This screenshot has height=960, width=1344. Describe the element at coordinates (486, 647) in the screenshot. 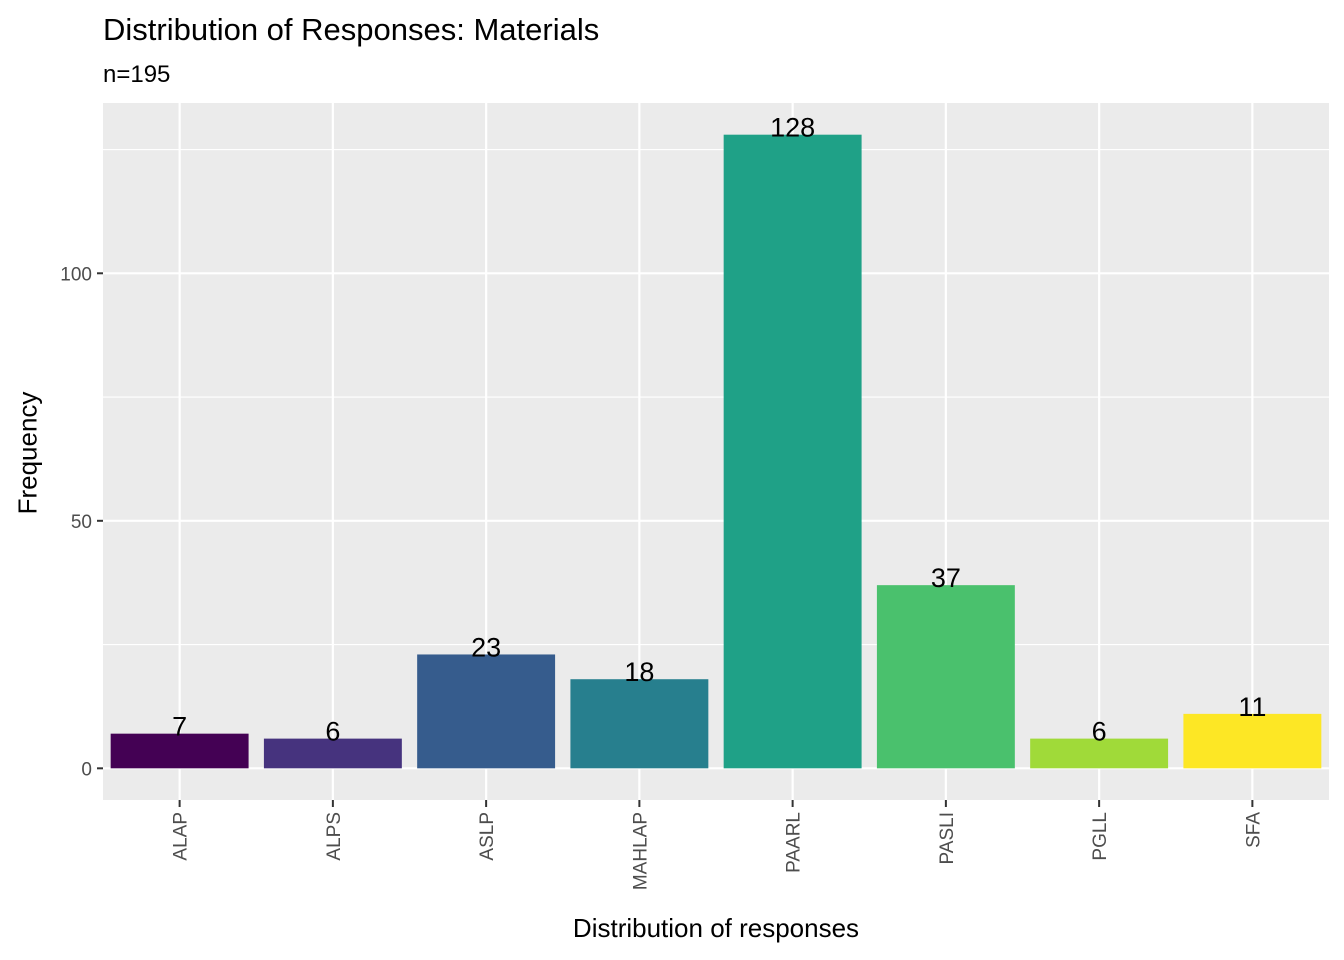

I see `data-label: 23` at that location.